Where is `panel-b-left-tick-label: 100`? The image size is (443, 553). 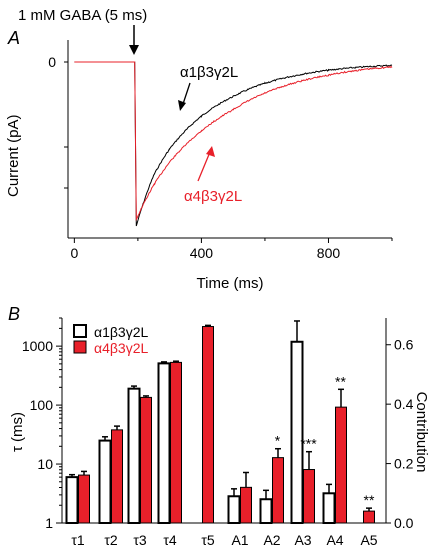 panel-b-left-tick-label: 100 is located at coordinates (42, 405).